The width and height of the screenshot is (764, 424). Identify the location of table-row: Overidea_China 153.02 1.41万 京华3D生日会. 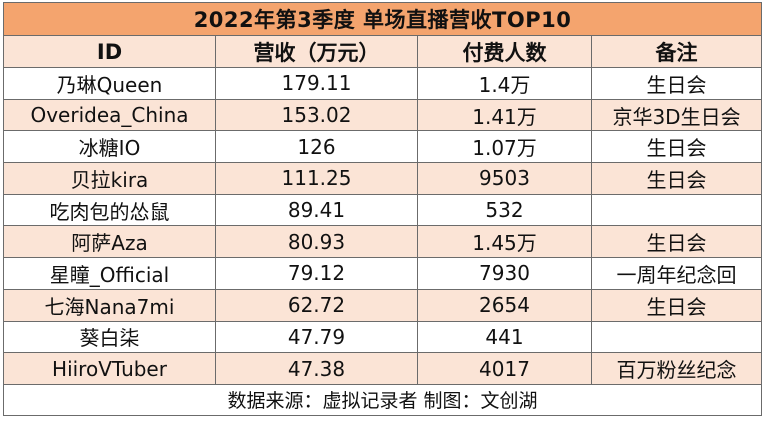
(383, 115).